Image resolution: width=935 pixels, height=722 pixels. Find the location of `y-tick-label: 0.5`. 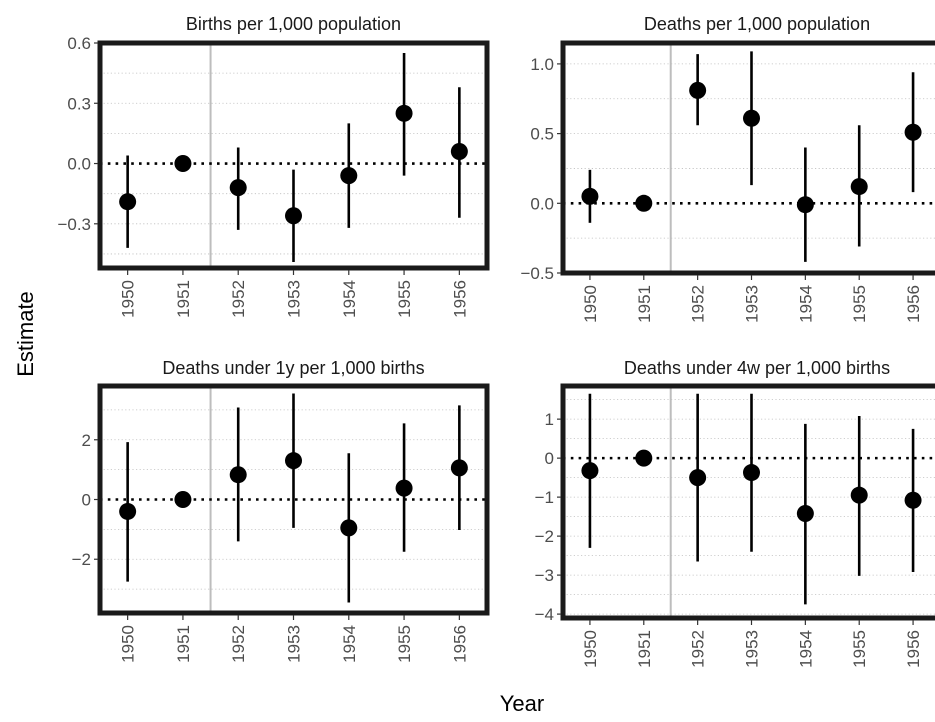

y-tick-label: 0.5 is located at coordinates (542, 134).